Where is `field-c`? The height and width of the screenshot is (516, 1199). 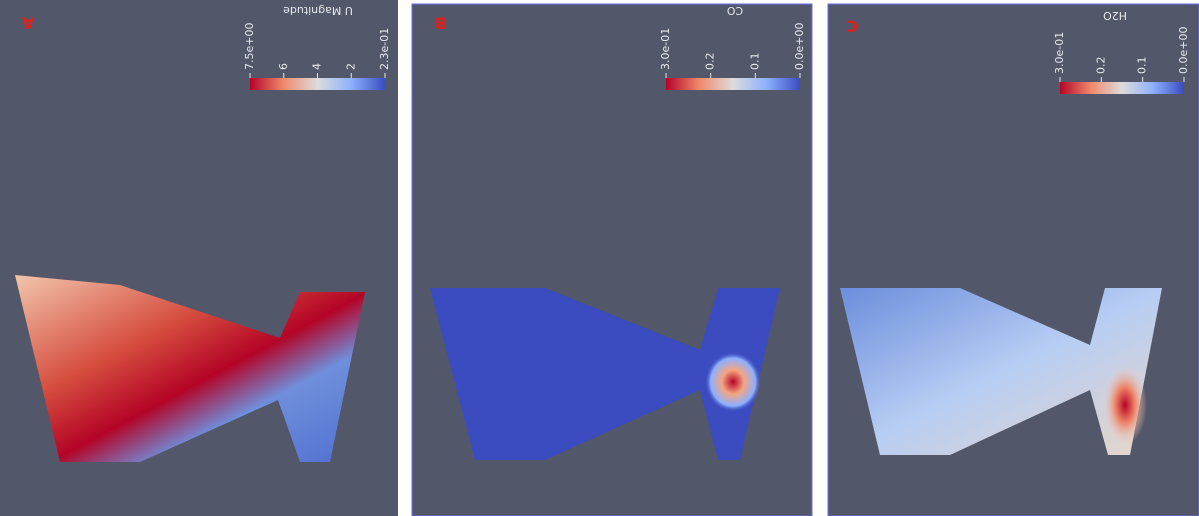
field-c is located at coordinates (1001, 371).